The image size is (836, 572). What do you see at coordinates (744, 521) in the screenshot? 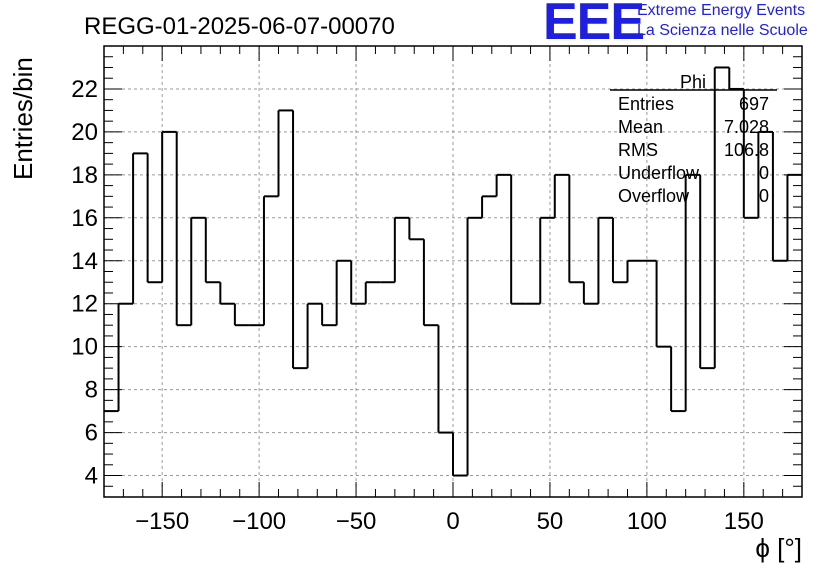
I see `x-tick-label: 150` at bounding box center [744, 521].